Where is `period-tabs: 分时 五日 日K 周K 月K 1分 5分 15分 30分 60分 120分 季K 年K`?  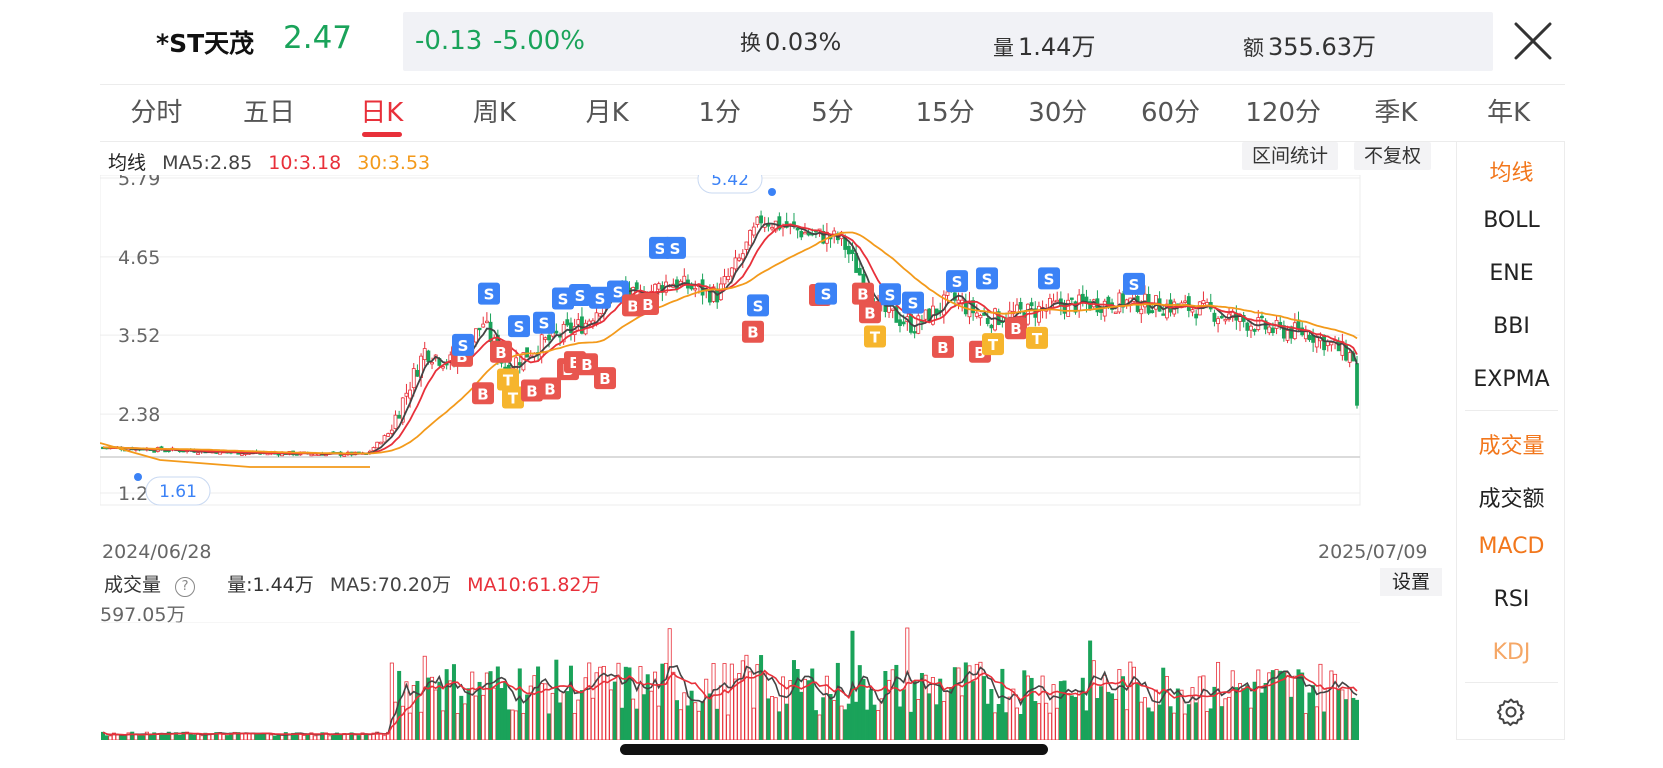
period-tabs: 分时 五日 日K 周K 月K 1分 5分 15分 30分 60分 120分 季K 年K is located at coordinates (832, 113).